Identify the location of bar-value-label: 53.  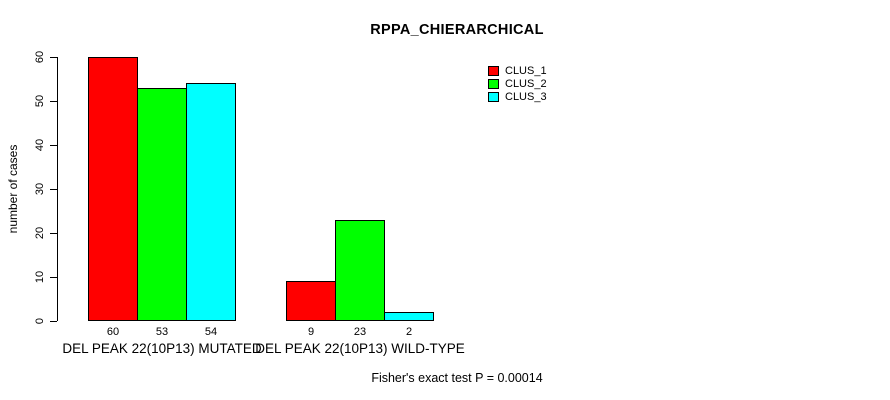
(162, 332).